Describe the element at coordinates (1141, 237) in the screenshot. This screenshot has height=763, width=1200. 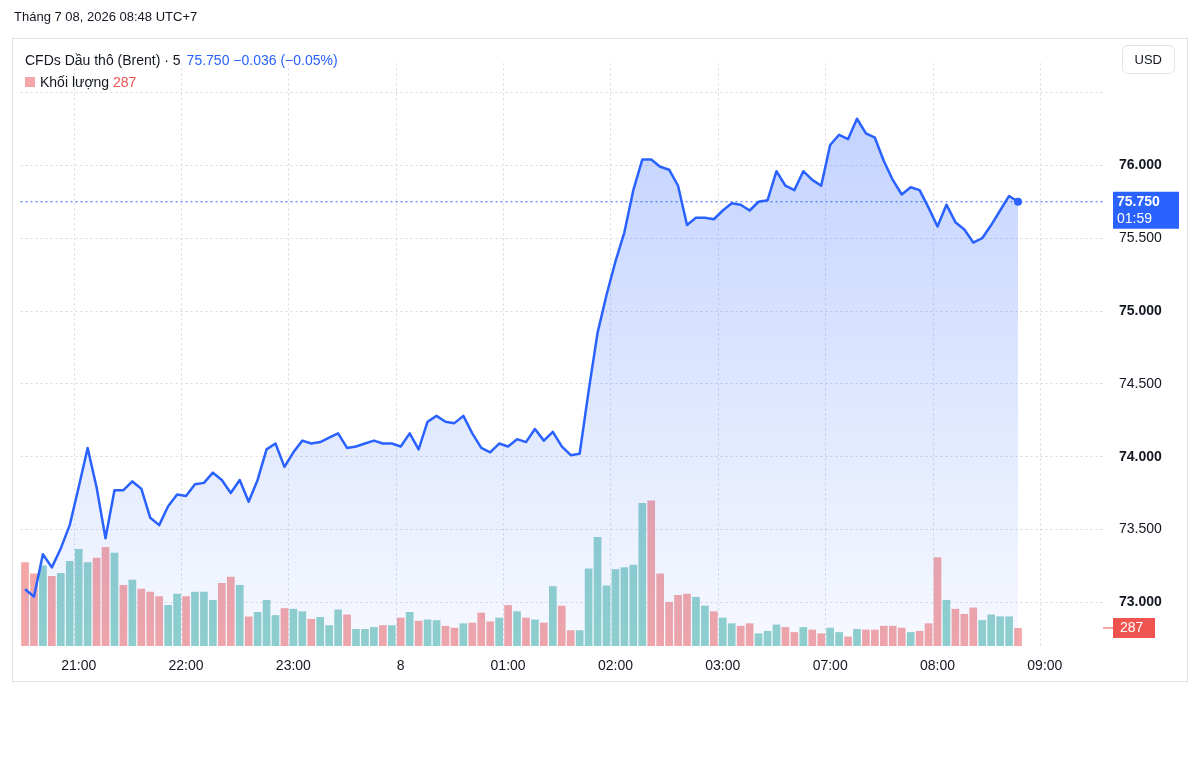
I see `y-tick-label: 75.500` at that location.